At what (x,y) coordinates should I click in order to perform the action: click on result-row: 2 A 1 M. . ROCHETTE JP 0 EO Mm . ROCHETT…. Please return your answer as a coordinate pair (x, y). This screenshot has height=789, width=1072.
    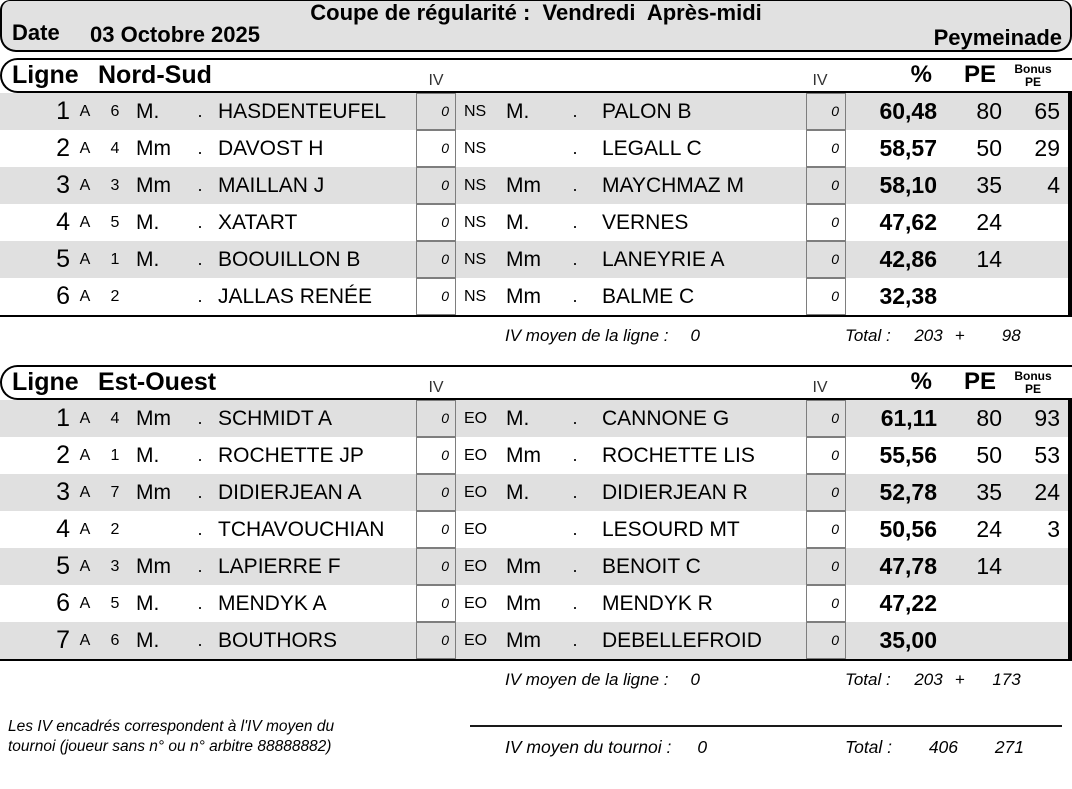
    Looking at the image, I should click on (534, 455).